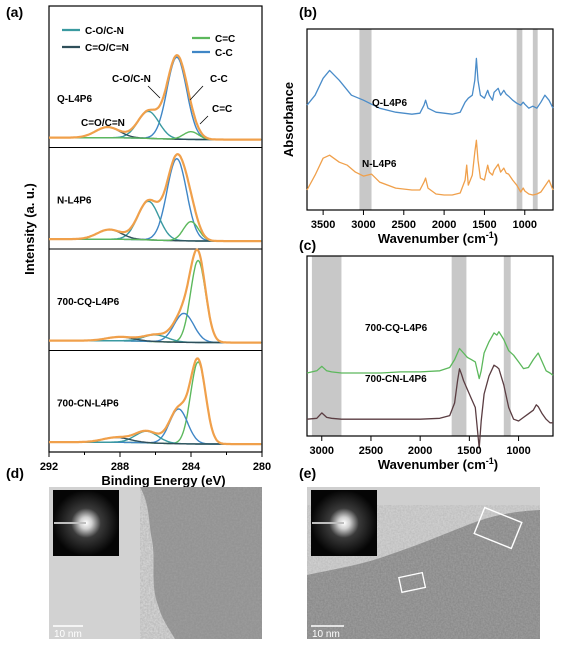 The image size is (576, 657). What do you see at coordinates (498, 528) in the screenshot?
I see `highlight-box-large` at bounding box center [498, 528].